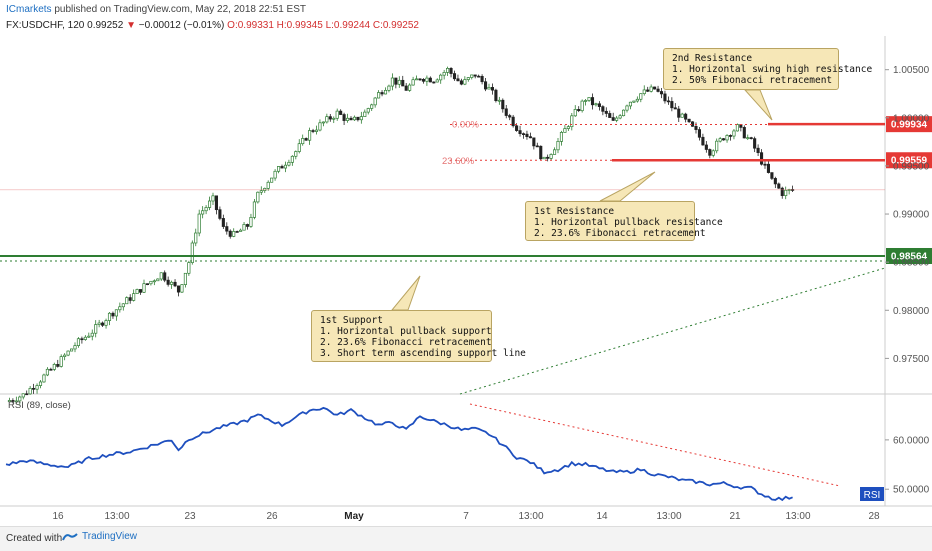 This screenshot has height=551, width=932. What do you see at coordinates (29, 9) in the screenshot?
I see `publisher-name: ICmarkets` at bounding box center [29, 9].